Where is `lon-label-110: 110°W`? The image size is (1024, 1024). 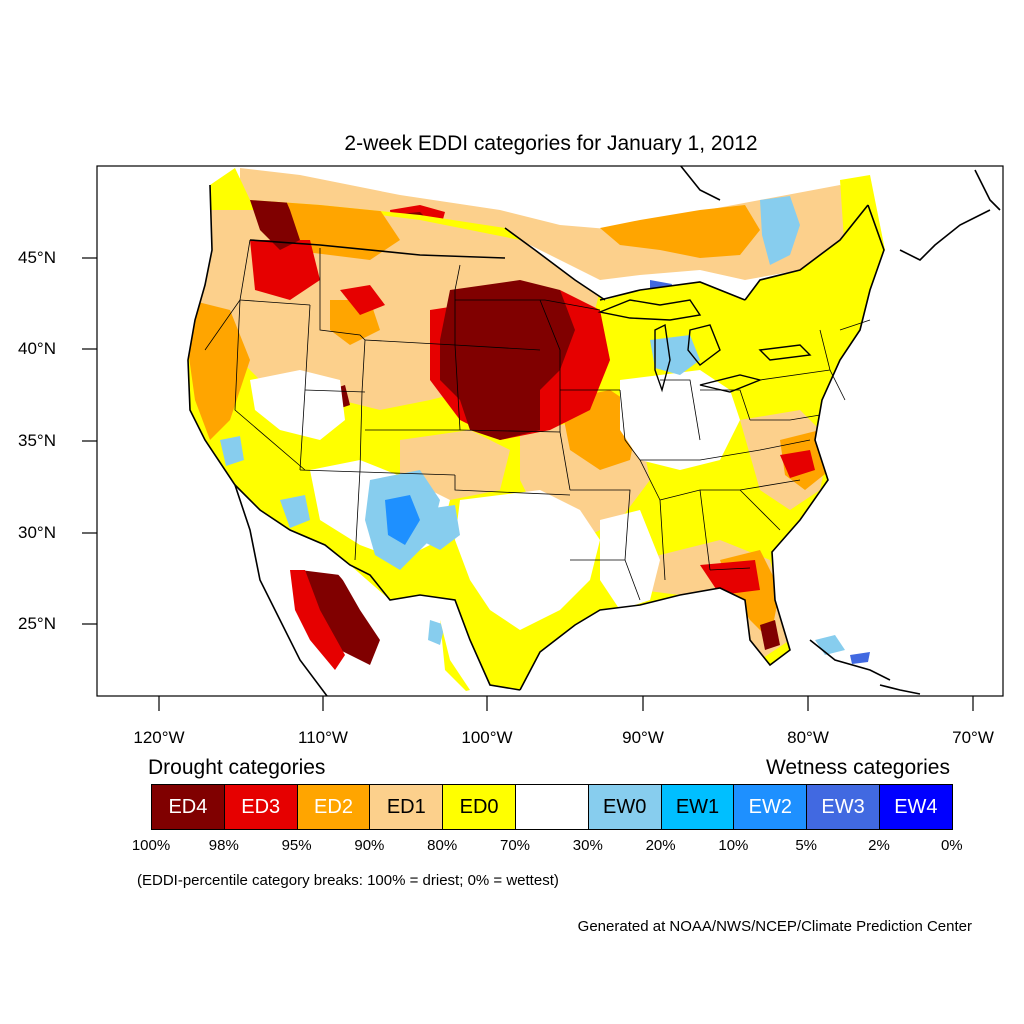 lon-label-110: 110°W is located at coordinates (323, 737).